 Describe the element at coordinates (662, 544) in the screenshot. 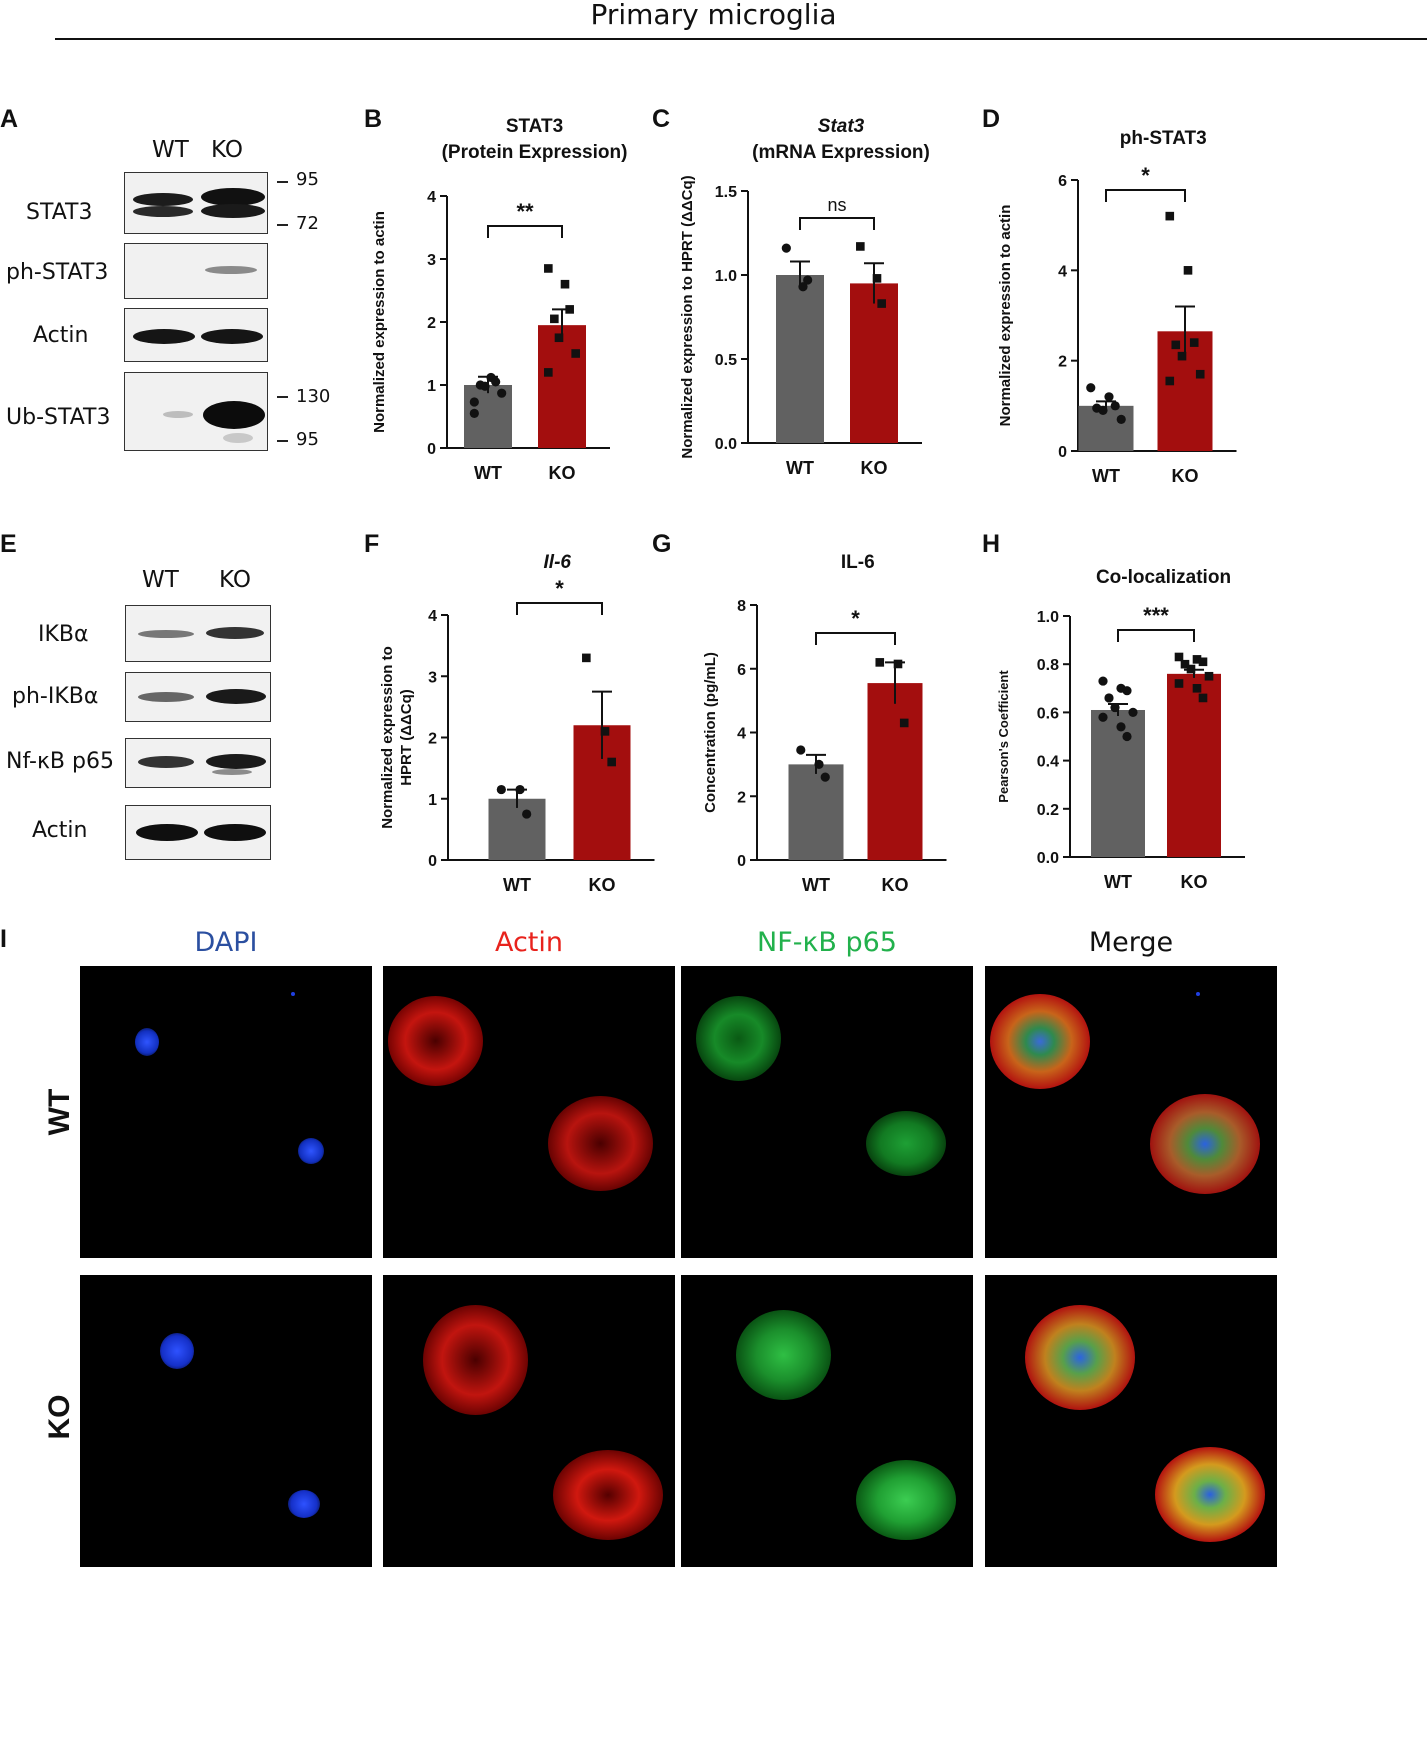

I see `panel-label-g: G` at that location.